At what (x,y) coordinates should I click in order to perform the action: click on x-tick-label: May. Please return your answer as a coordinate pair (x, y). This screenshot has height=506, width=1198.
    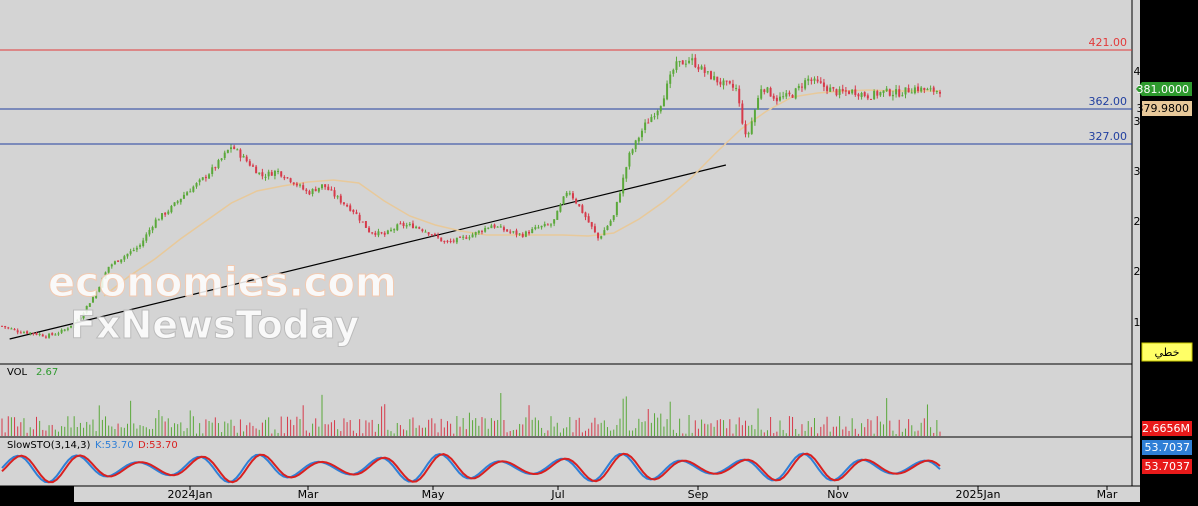
    Looking at the image, I should click on (433, 494).